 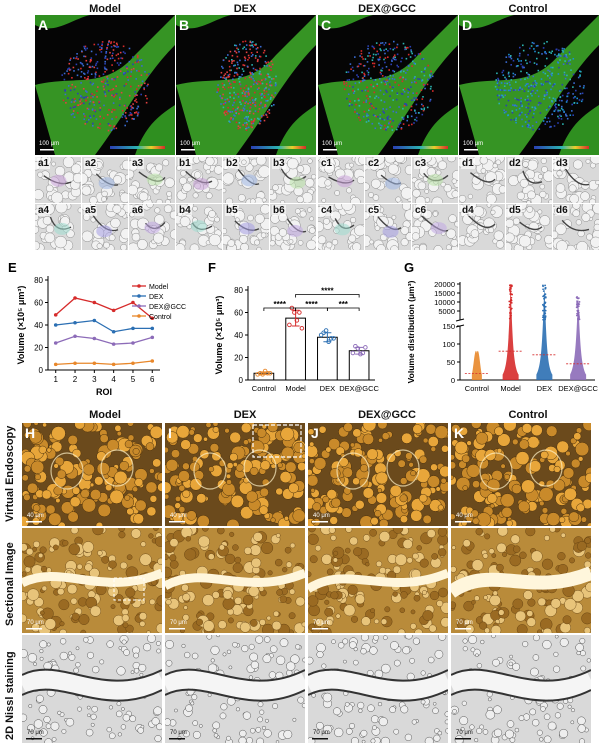 What do you see at coordinates (341, 180) in the screenshot?
I see `histology-tile: c1` at bounding box center [341, 180].